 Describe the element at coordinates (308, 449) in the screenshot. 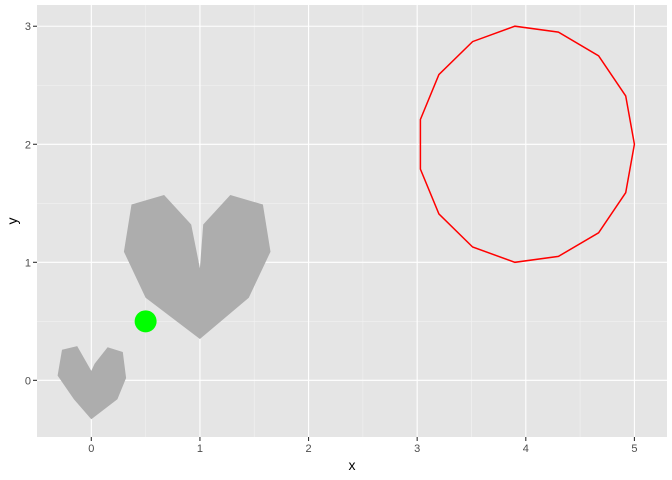

I see `x-tick-label: 2` at that location.